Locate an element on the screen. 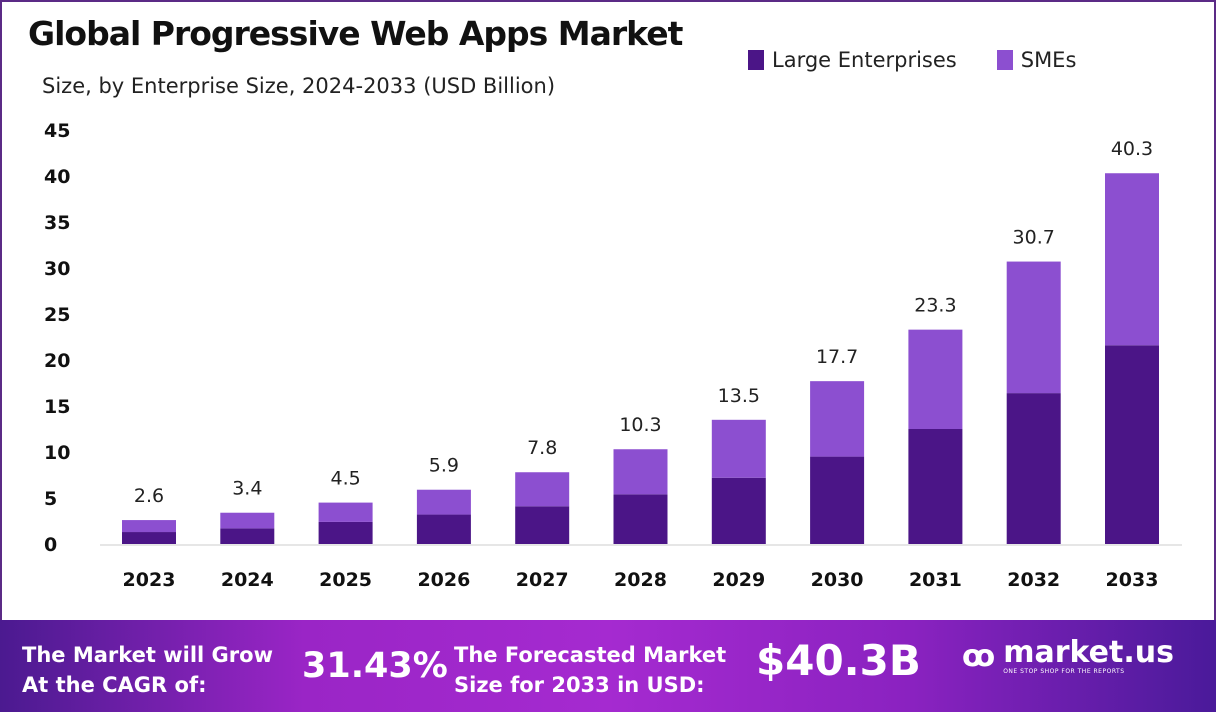  y-tick-label: 30 is located at coordinates (57, 269).